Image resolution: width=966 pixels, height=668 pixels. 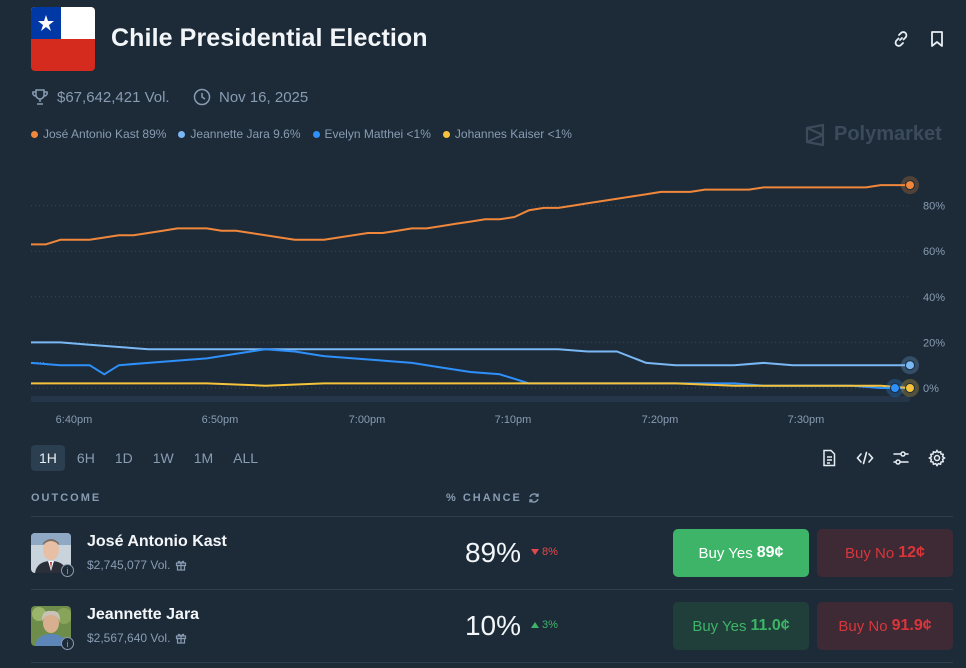 I want to click on timeframe-1w: 1W, so click(x=163, y=458).